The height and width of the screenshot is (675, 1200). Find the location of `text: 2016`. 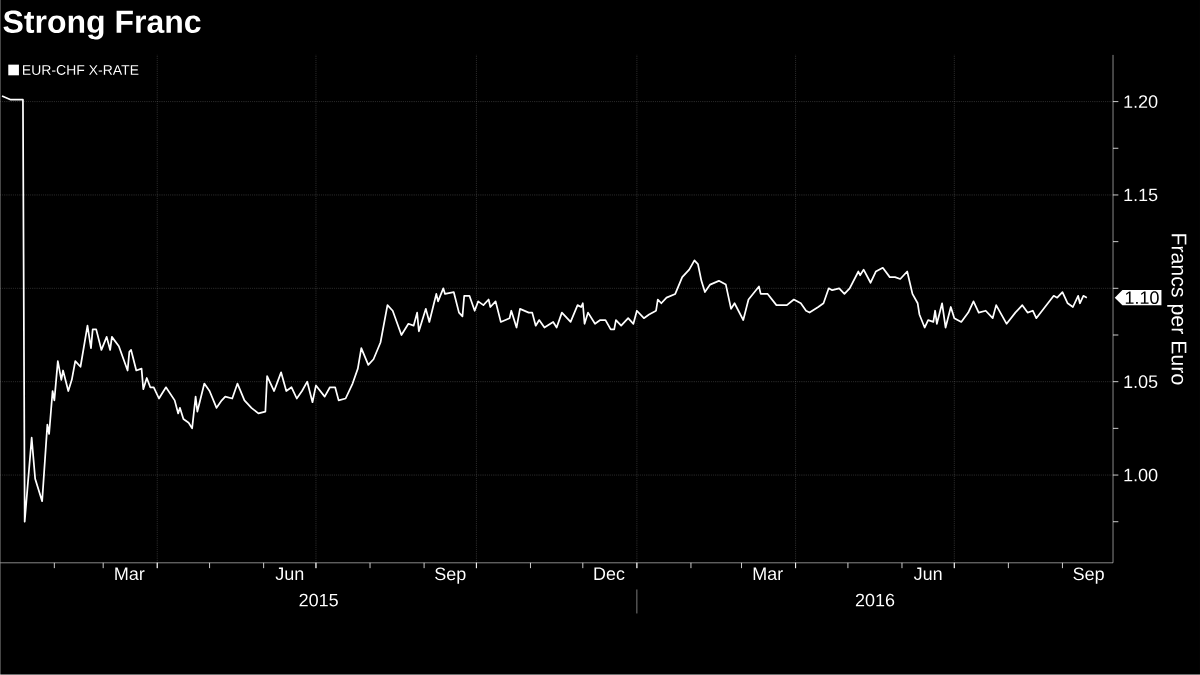

text: 2016 is located at coordinates (875, 600).